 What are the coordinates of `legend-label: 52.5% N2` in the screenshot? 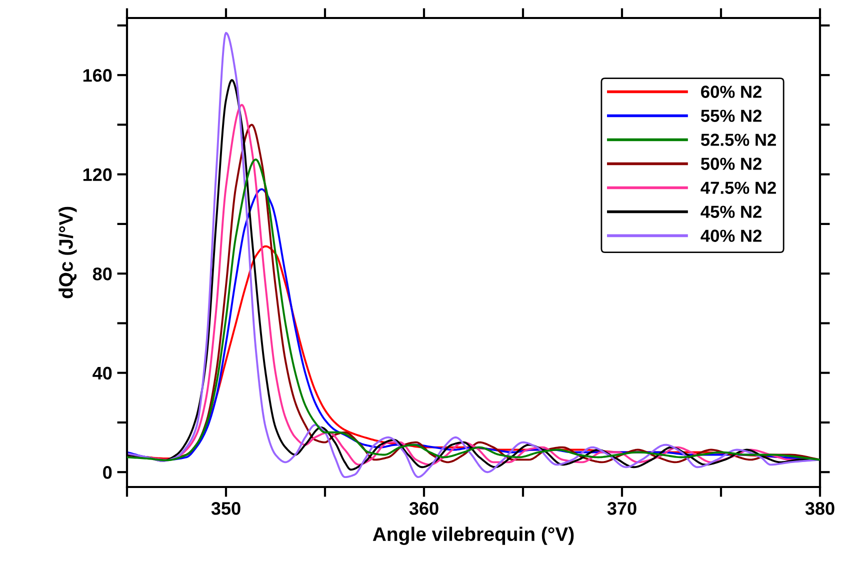 It's located at (738, 140).